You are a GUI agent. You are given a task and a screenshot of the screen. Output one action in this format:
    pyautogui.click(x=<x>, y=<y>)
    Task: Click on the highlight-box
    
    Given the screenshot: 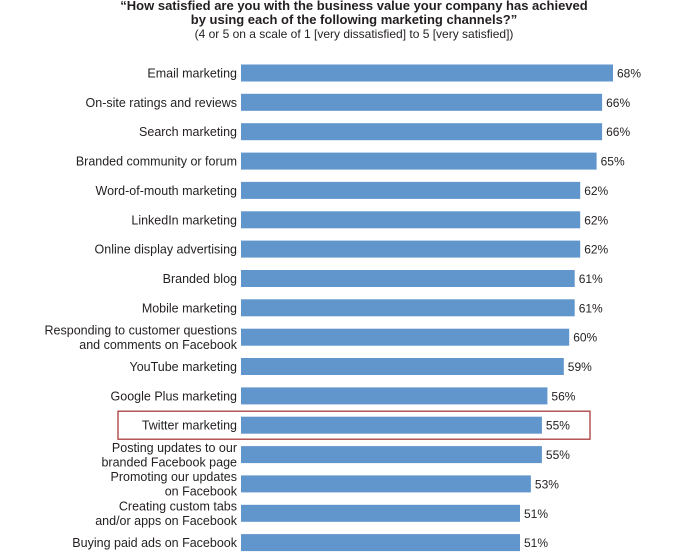 What is the action you would take?
    pyautogui.click(x=354, y=425)
    